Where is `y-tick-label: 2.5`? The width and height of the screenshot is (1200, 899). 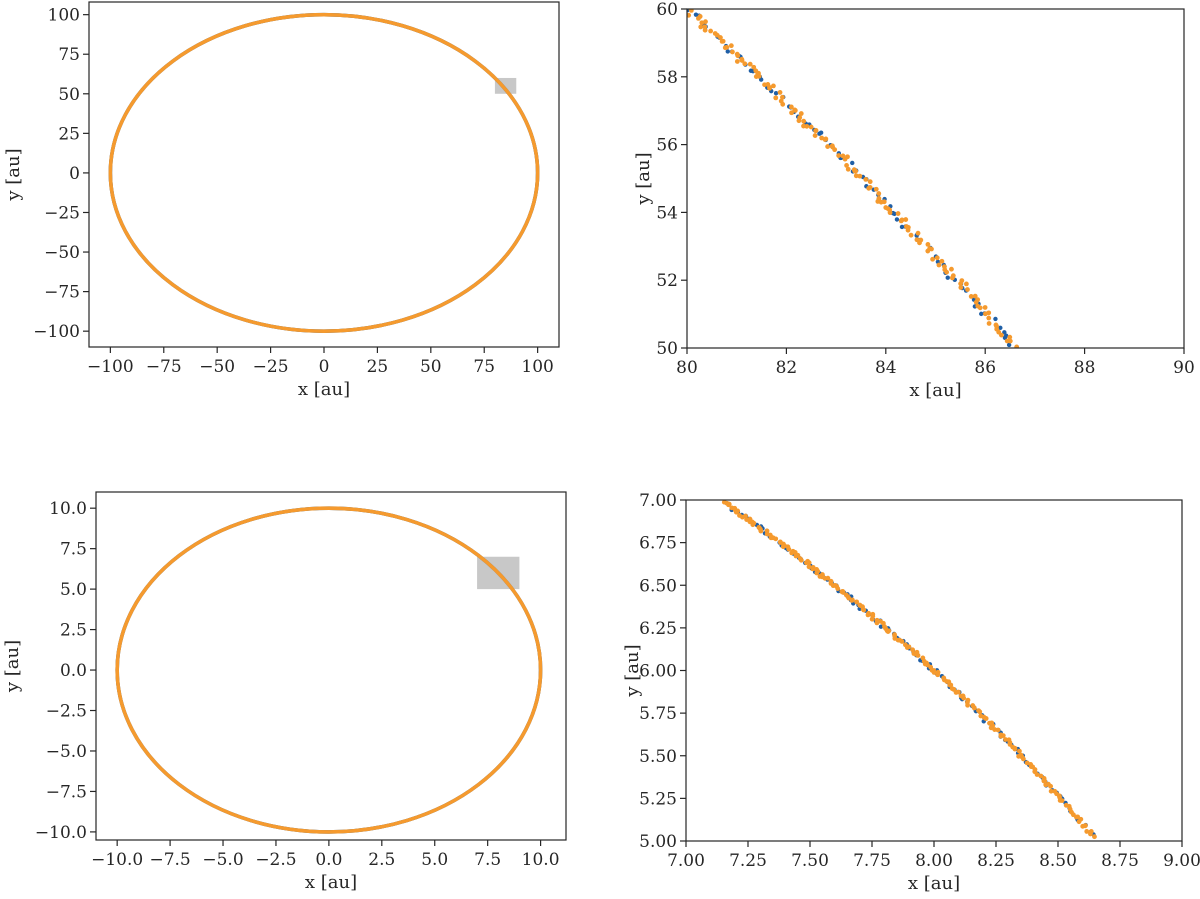
y-tick-label: 2.5 is located at coordinates (73, 631).